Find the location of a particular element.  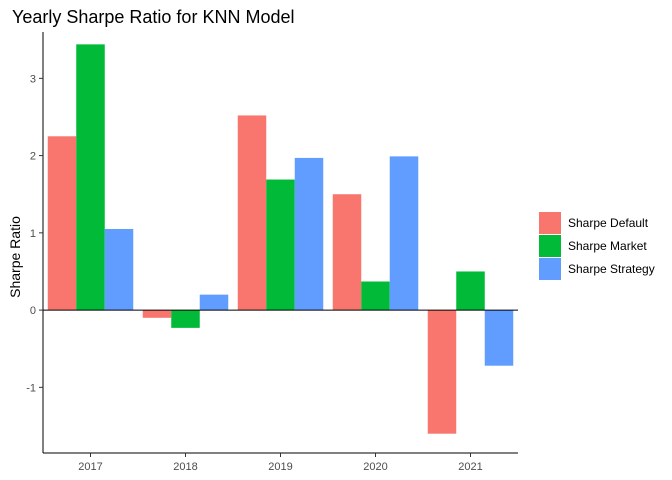

x-tick-label: 2018 is located at coordinates (185, 467).